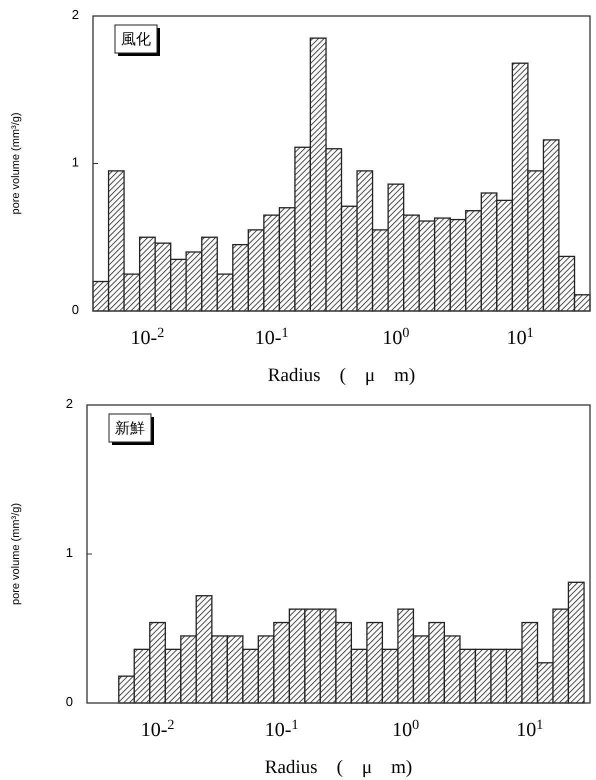  Describe the element at coordinates (136, 39) in the screenshot. I see `annotation: 風化` at that location.